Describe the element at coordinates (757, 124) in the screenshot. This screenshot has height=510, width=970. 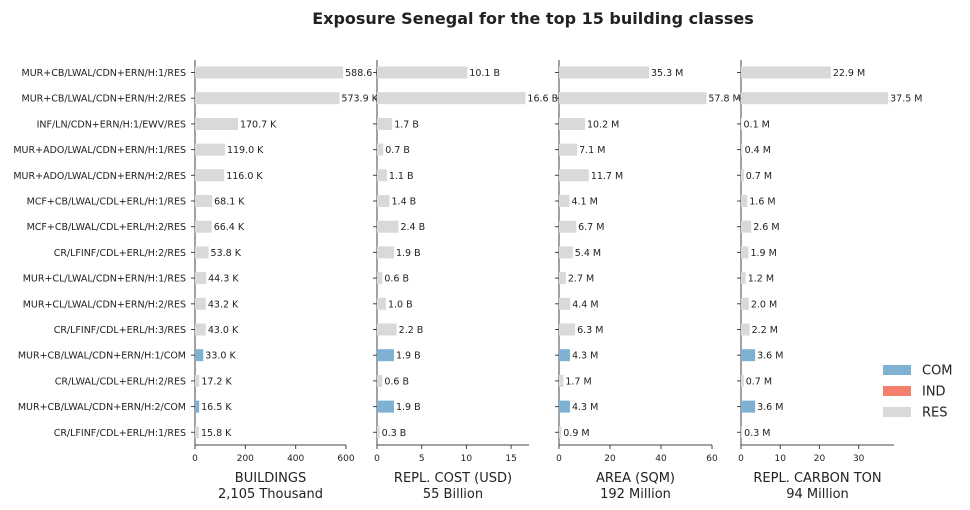
I see `bar-value-label: 0.1 M` at that location.